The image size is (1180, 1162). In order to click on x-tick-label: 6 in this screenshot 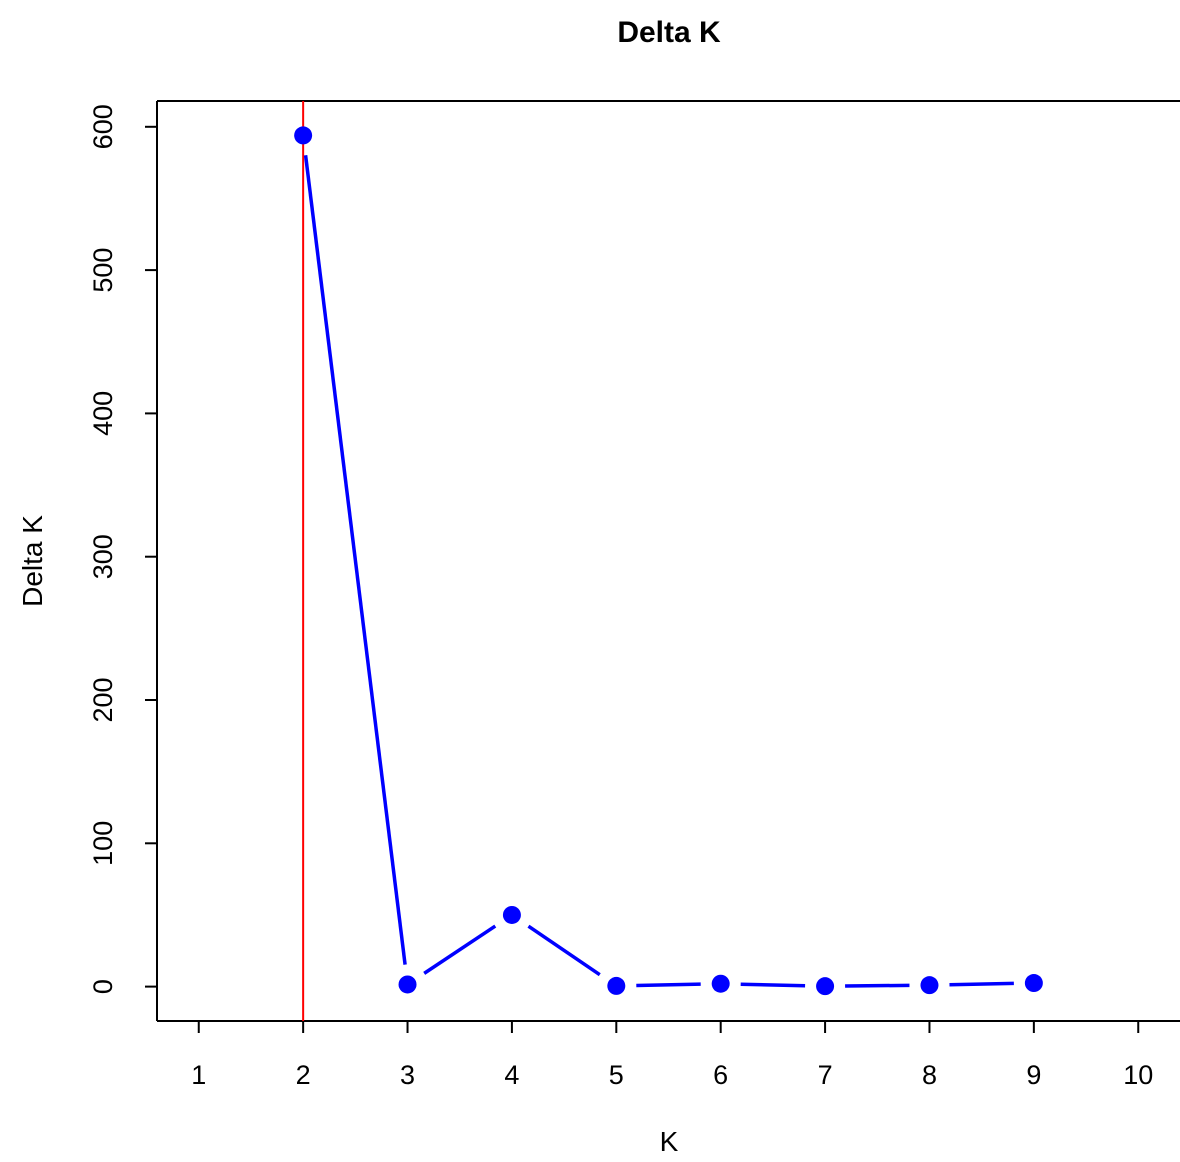, I will do `click(720, 1075)`.